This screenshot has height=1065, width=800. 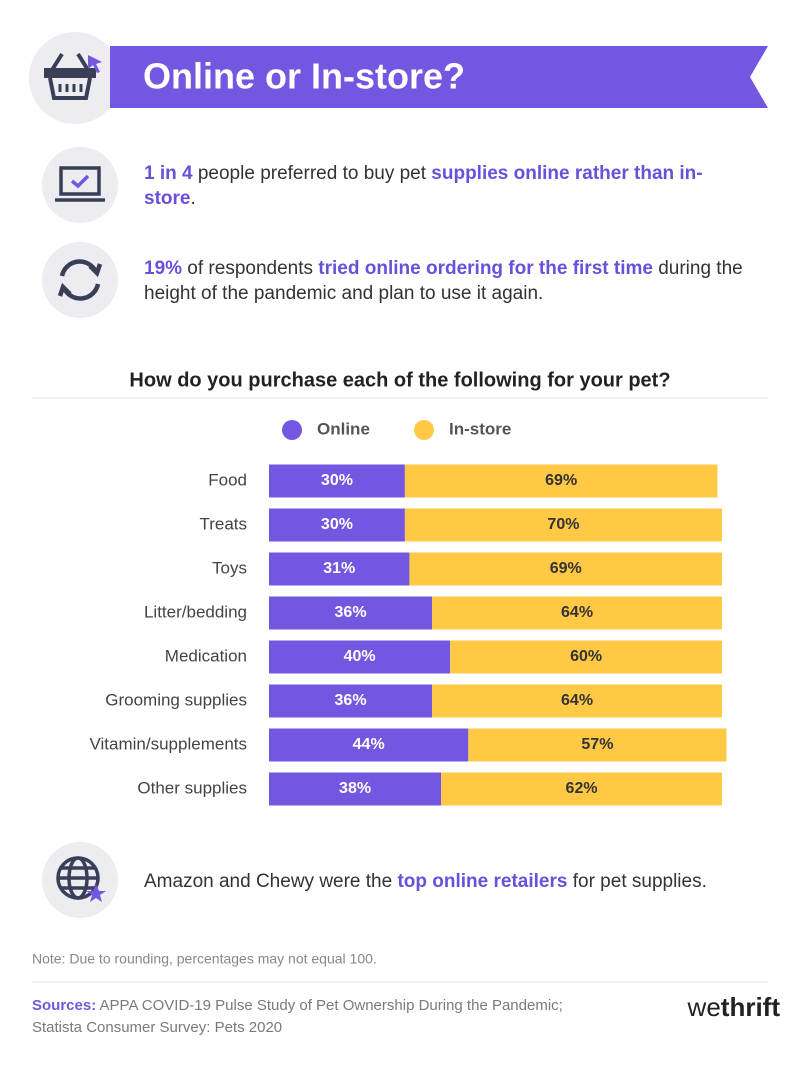 What do you see at coordinates (304, 76) in the screenshot?
I see `header-title: Online or In-store?` at bounding box center [304, 76].